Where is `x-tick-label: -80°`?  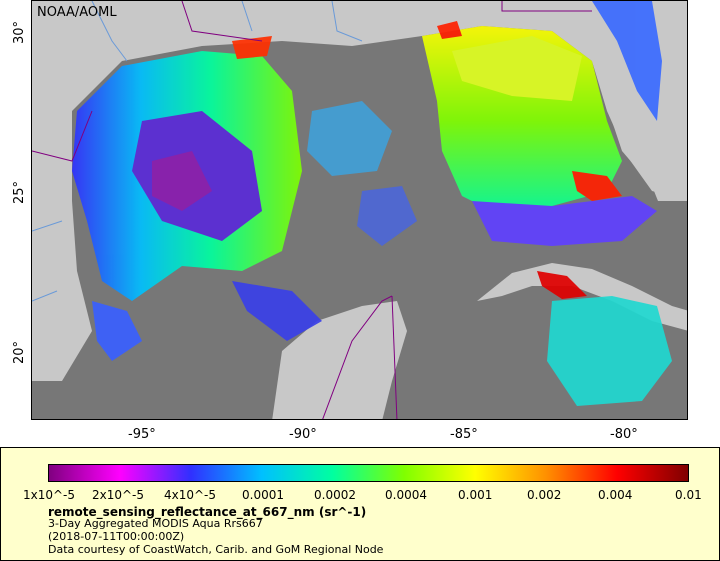 x-tick-label: -80° is located at coordinates (624, 434).